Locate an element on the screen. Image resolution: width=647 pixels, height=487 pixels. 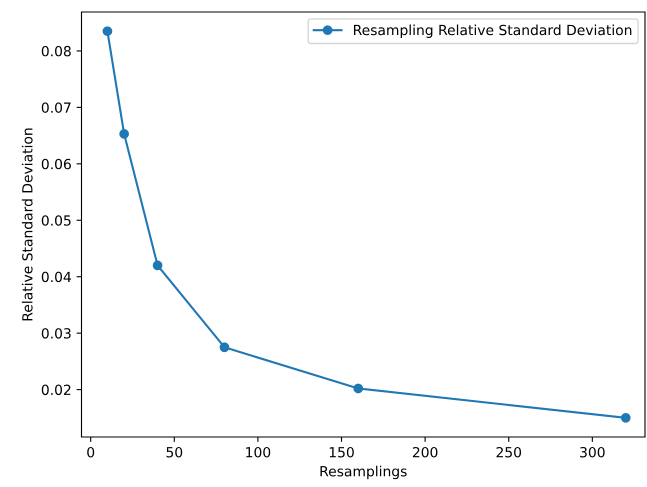
y-tick-label: 0.06 is located at coordinates (56, 164).